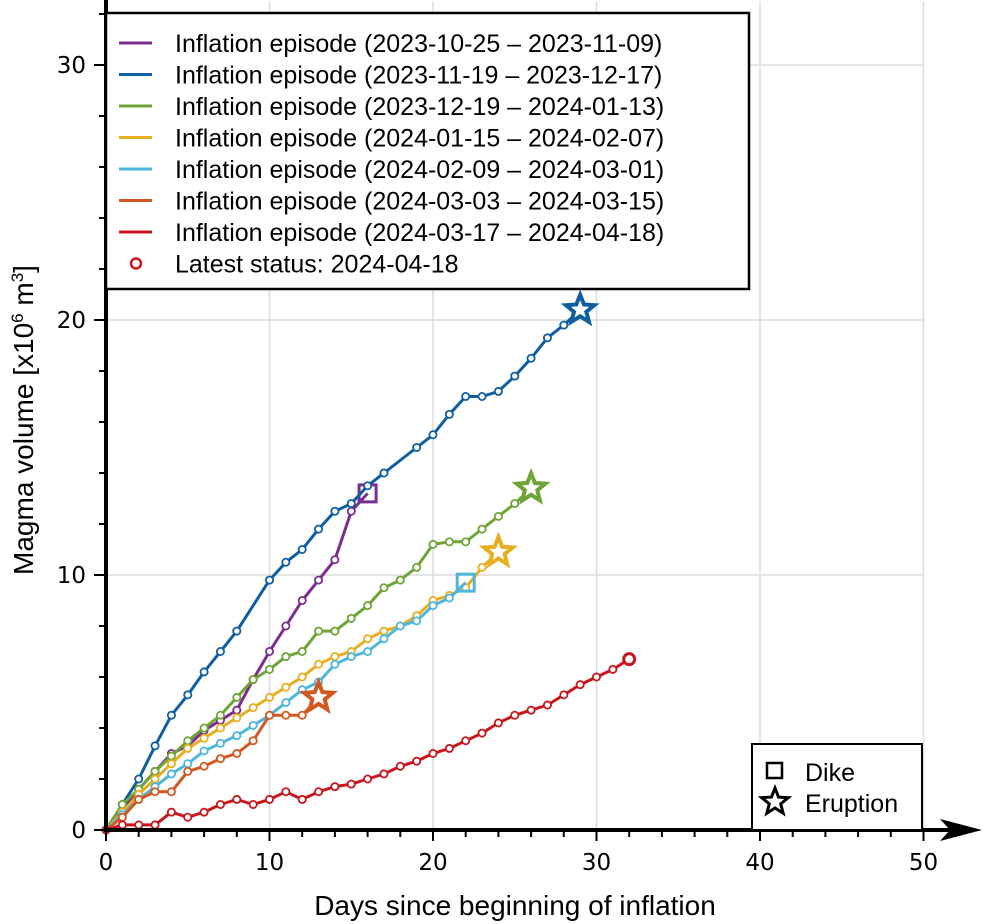  What do you see at coordinates (961, 830) in the screenshot?
I see `x-axis-arrow-icon` at bounding box center [961, 830].